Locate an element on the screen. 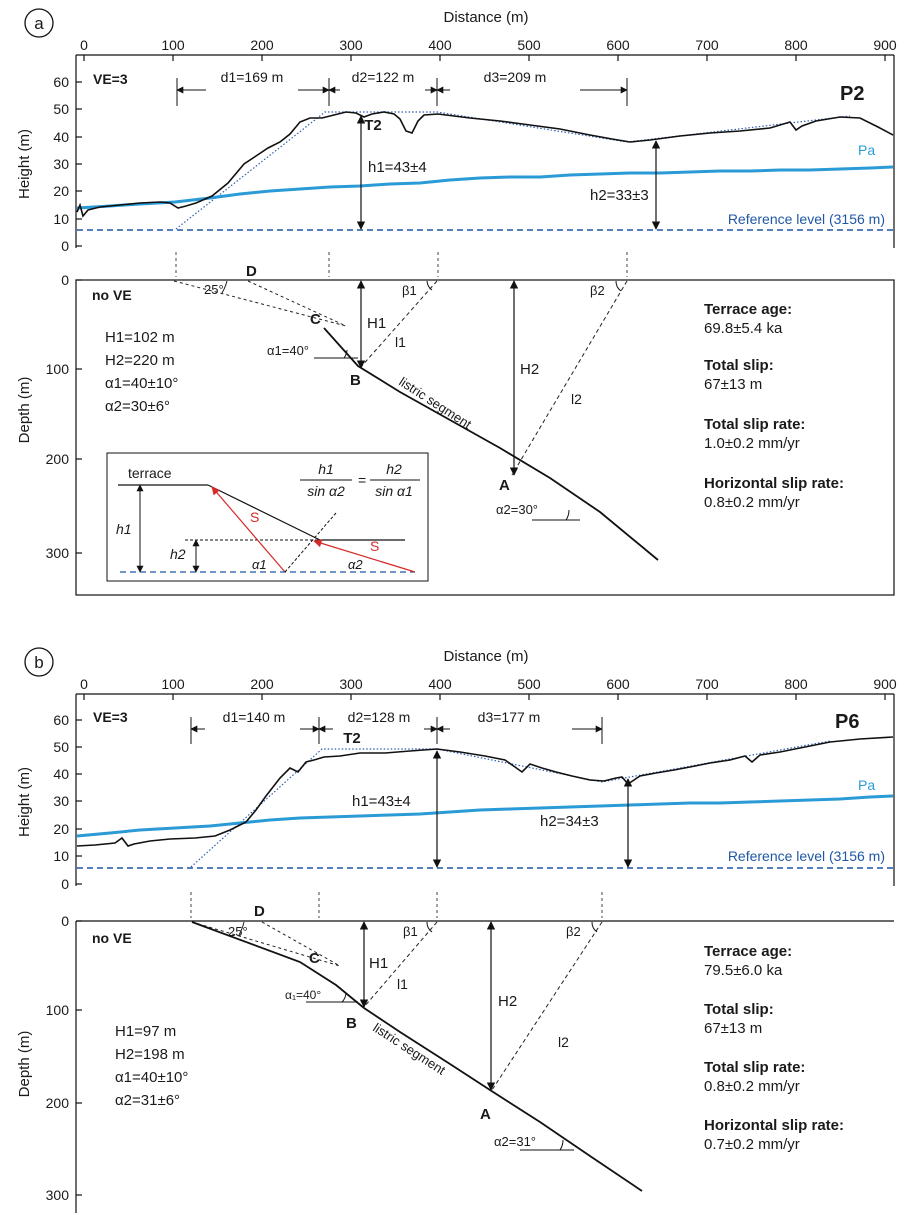 The width and height of the screenshot is (914, 1215). depth-ticks is located at coordinates (79, 416).